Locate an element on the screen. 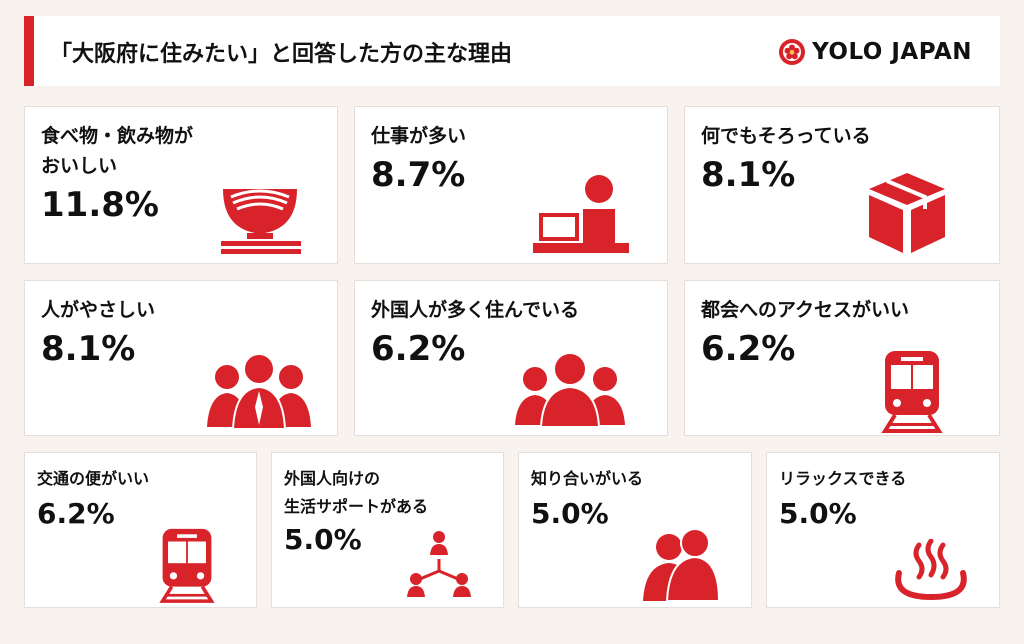 The height and width of the screenshot is (644, 1024). page-title: 「大阪府に住みたい」と回答した方の主な理由 is located at coordinates (281, 54).